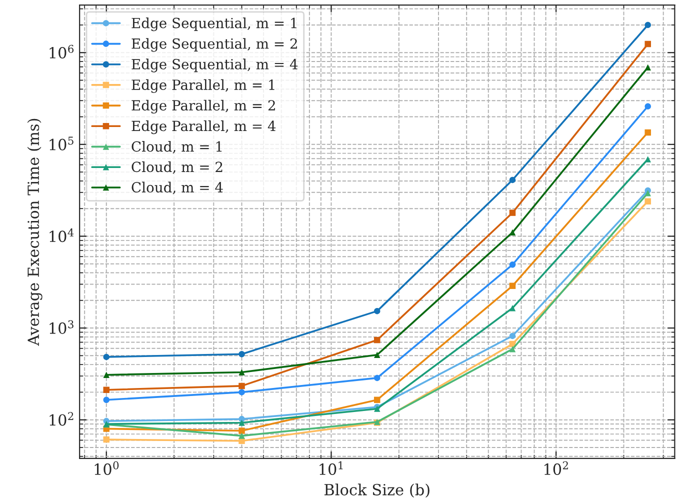 Image resolution: width=692 pixels, height=501 pixels. Describe the element at coordinates (177, 188) in the screenshot. I see `legend-label: Cloud, m = 4` at that location.